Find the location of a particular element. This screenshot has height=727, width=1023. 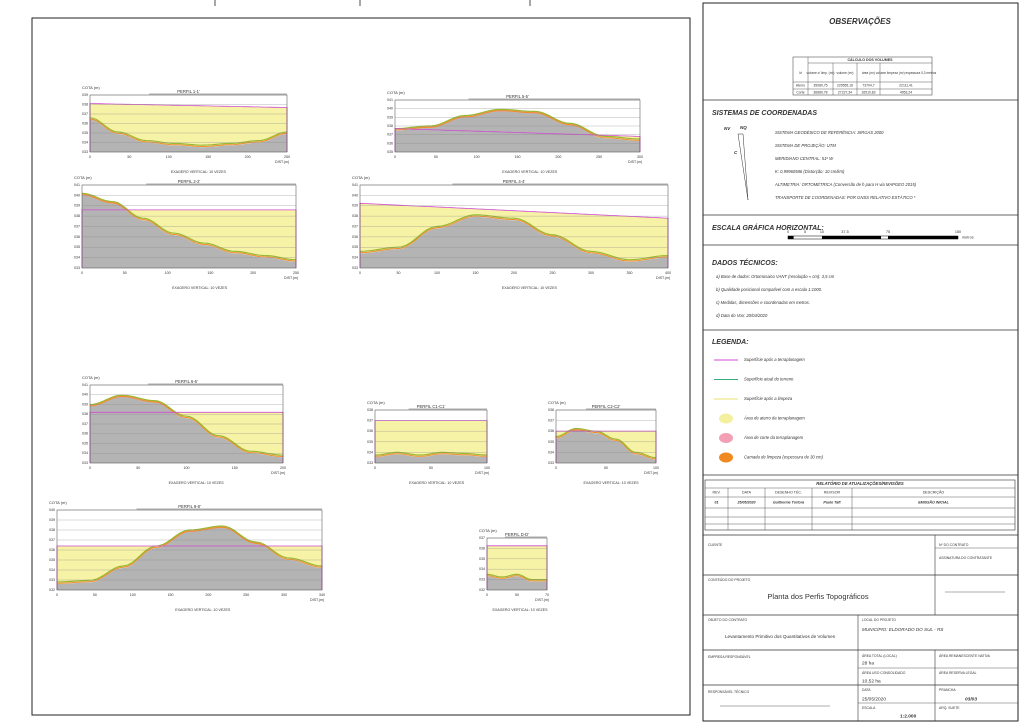

field-label: ÁREA TOTAL (LOCAL) is located at coordinates (879, 656).